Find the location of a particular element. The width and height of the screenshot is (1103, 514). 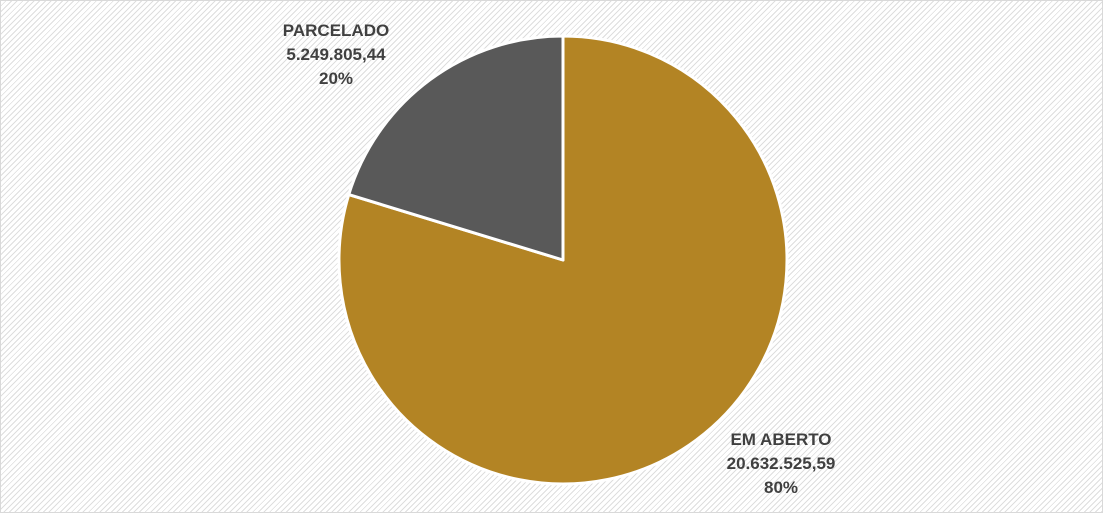

slice-category-label: EM ABERTO is located at coordinates (781, 439).